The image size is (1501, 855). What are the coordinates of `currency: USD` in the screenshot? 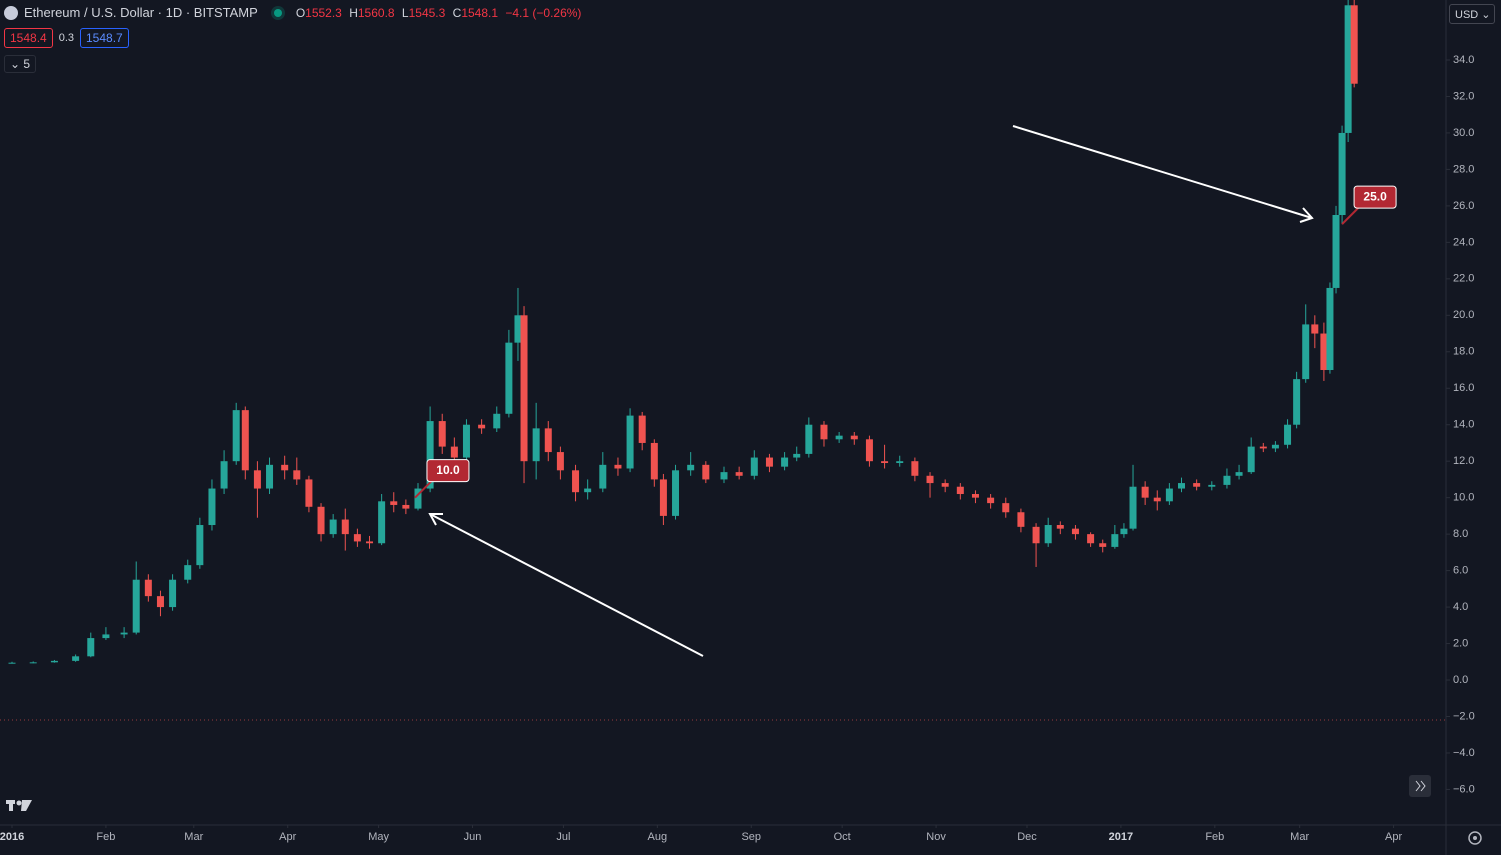 It's located at (1467, 15).